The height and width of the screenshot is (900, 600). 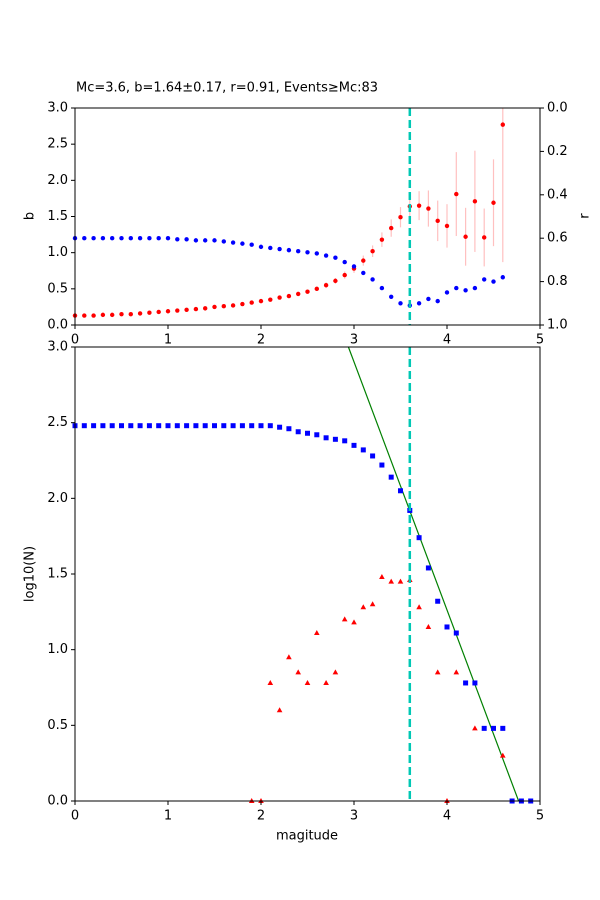 I want to click on x-tick-label: 4, so click(x=447, y=816).